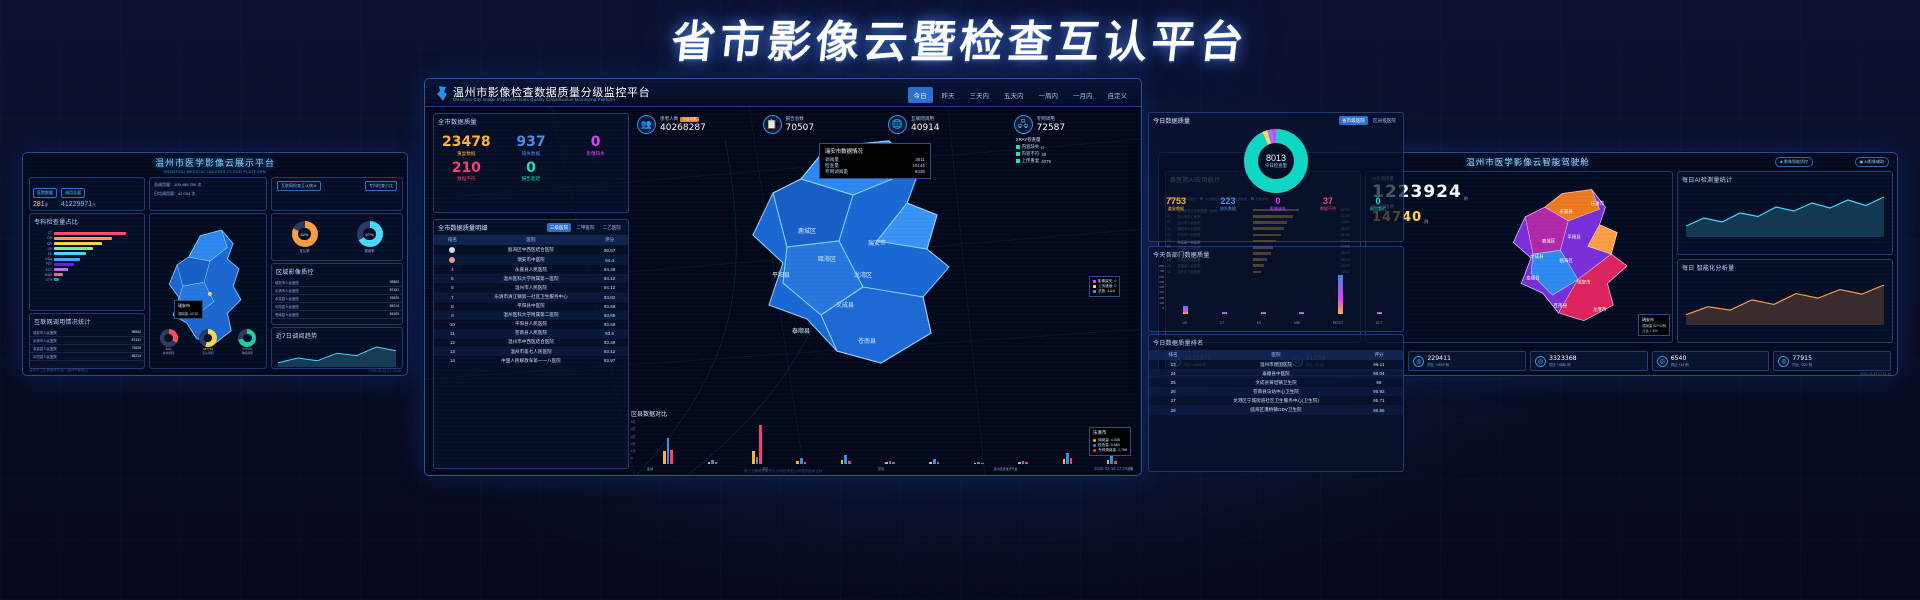 This screenshot has width=1920, height=600. Describe the element at coordinates (531, 250) in the screenshot. I see `table-row: 瓯海区中西医结合医院 96.67` at that location.